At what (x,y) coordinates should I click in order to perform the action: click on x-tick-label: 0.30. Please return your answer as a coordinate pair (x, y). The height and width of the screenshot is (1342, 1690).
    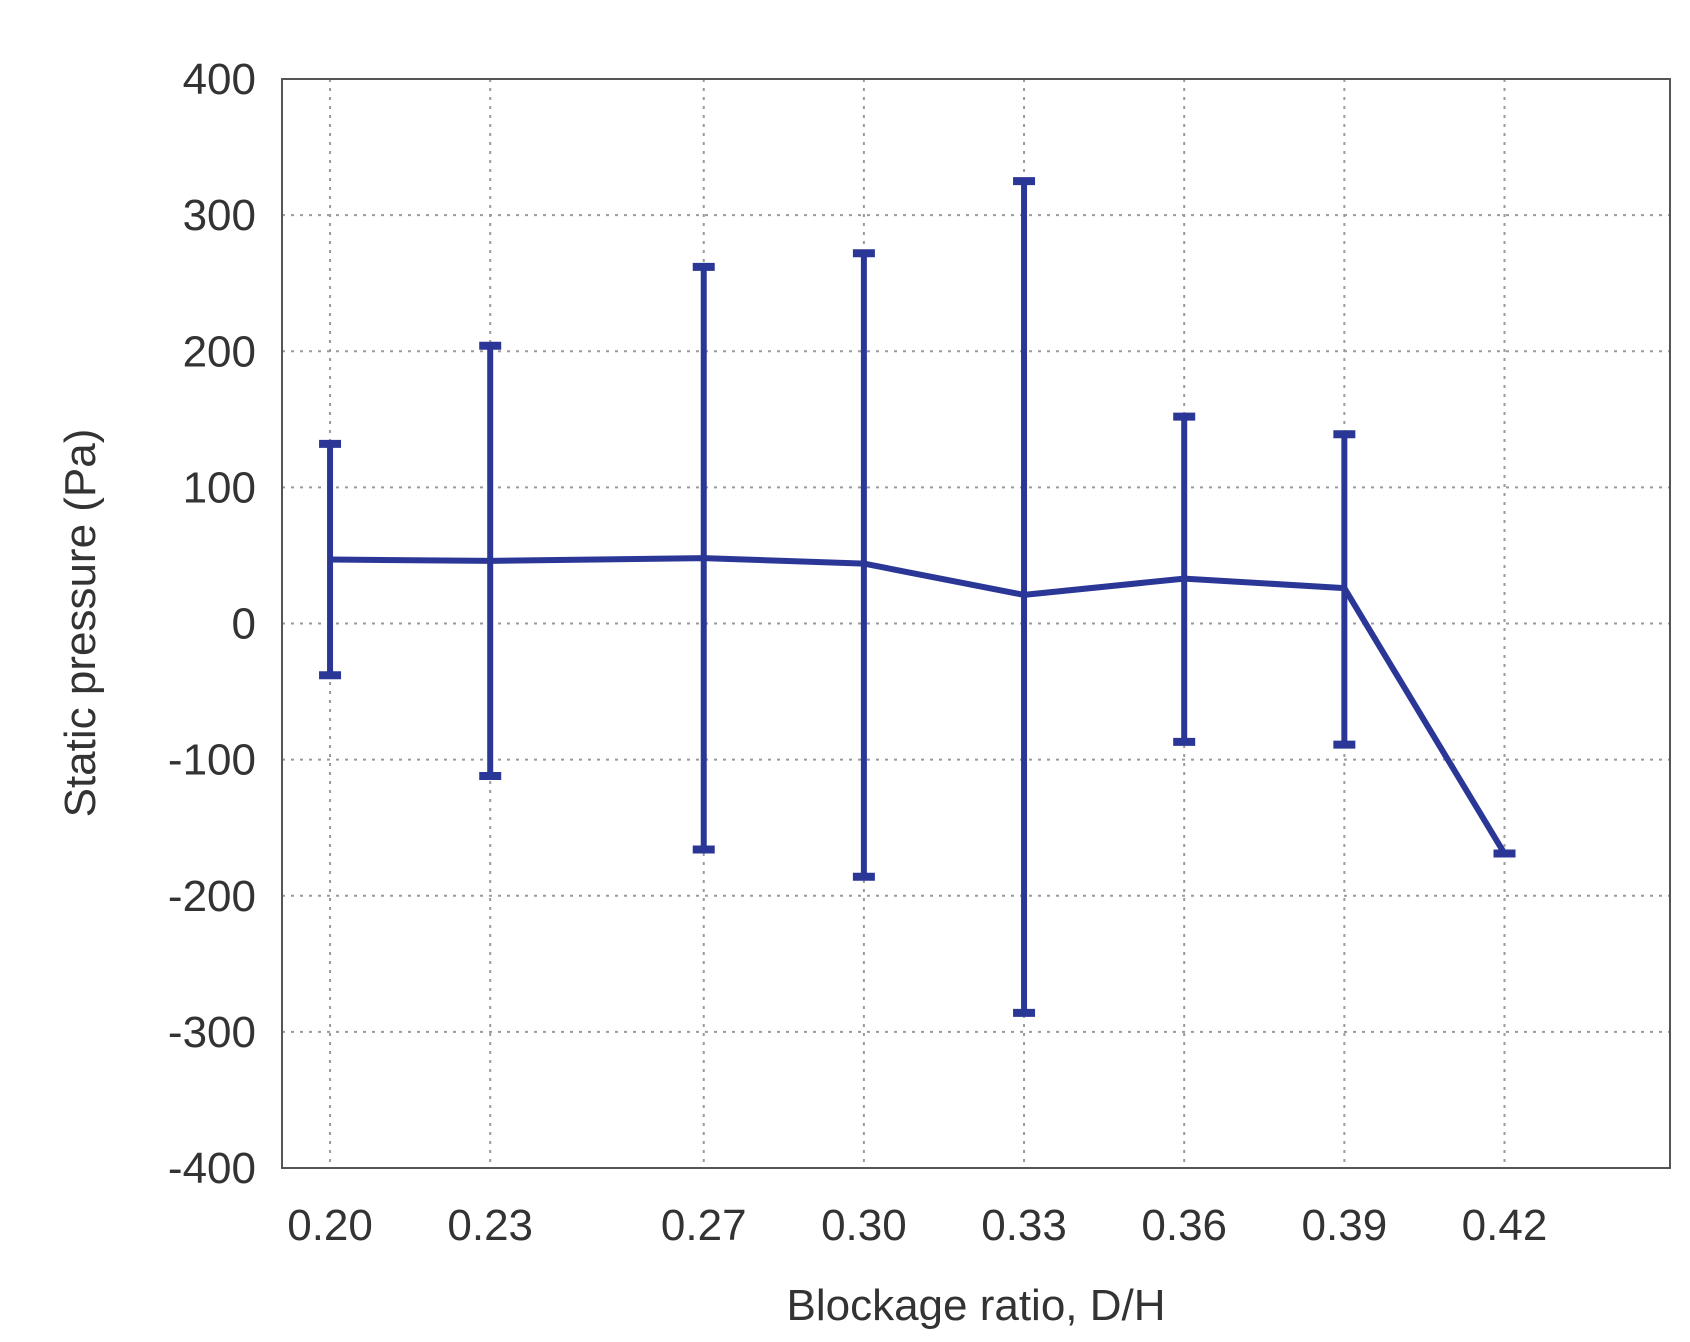
    Looking at the image, I should click on (864, 1225).